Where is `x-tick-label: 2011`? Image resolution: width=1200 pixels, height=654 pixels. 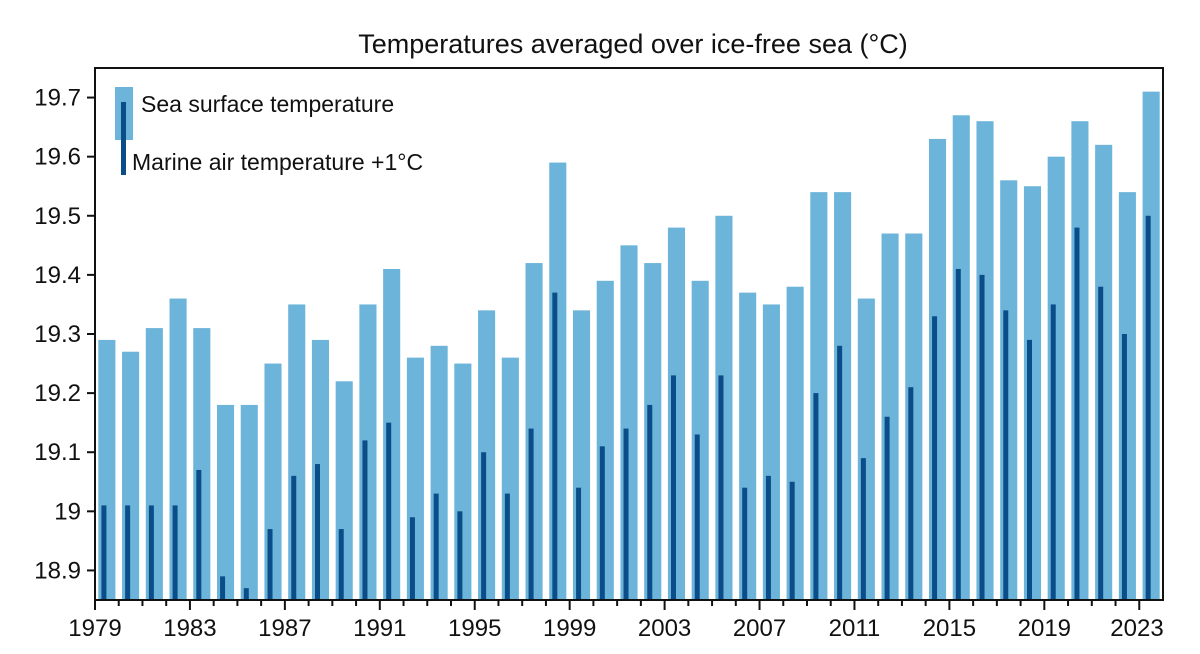
x-tick-label: 2011 is located at coordinates (855, 628).